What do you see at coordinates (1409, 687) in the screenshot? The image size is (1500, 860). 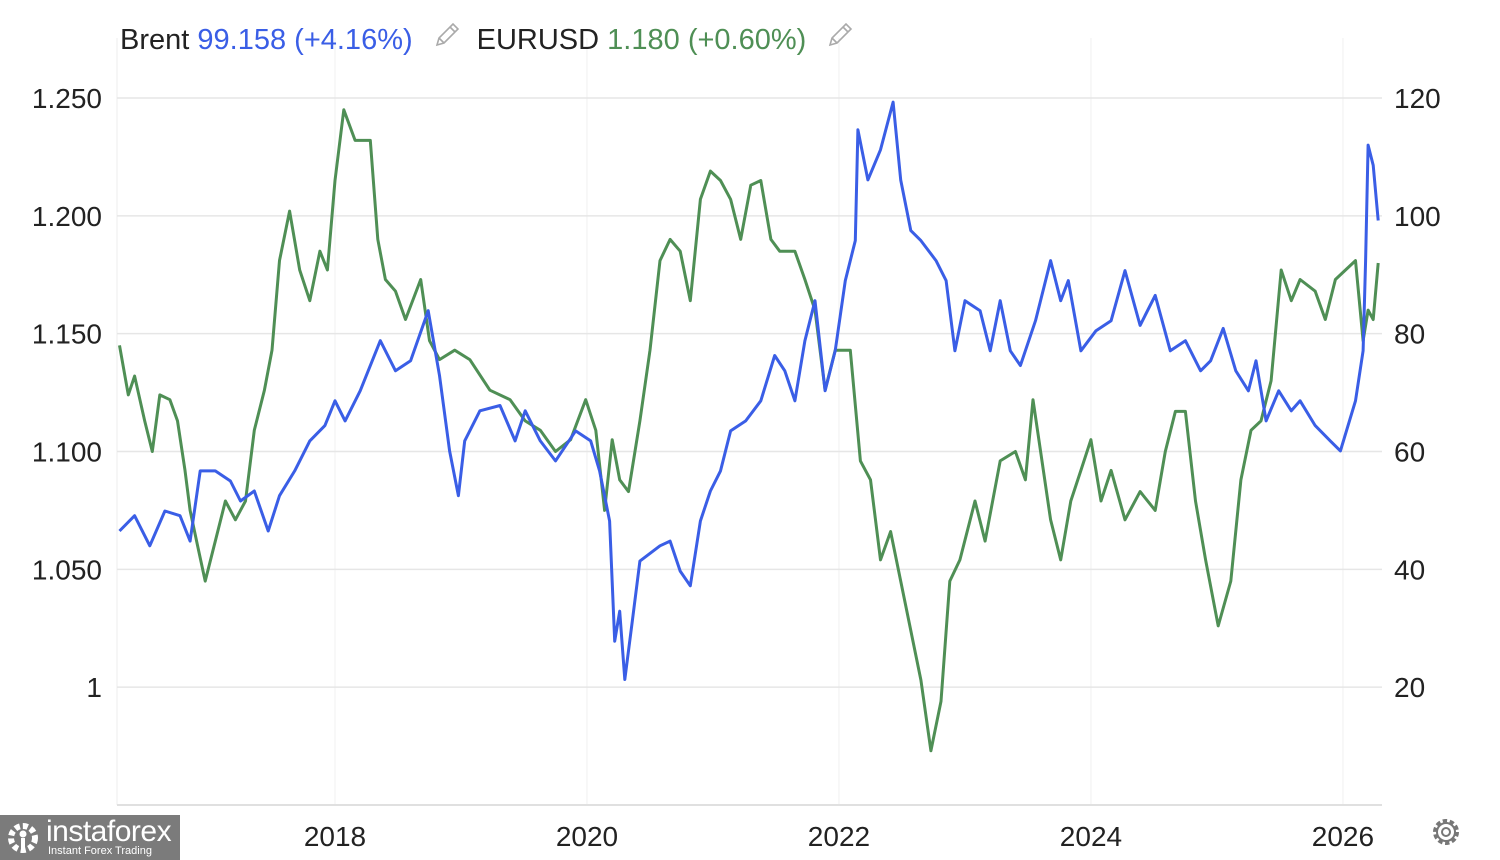 I see `right-tick-label: 20` at bounding box center [1409, 687].